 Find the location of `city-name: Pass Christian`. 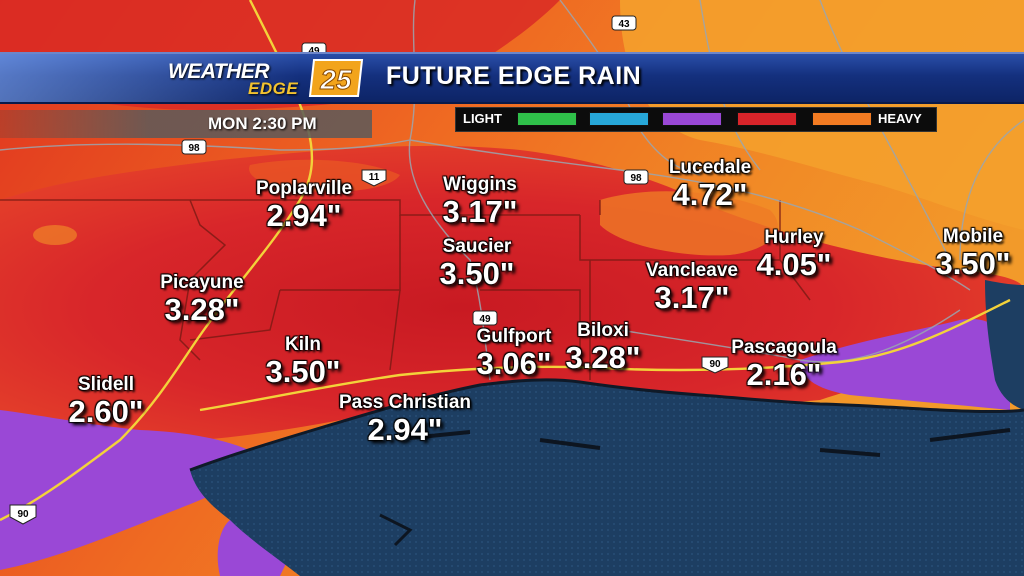

city-name: Pass Christian is located at coordinates (405, 402).